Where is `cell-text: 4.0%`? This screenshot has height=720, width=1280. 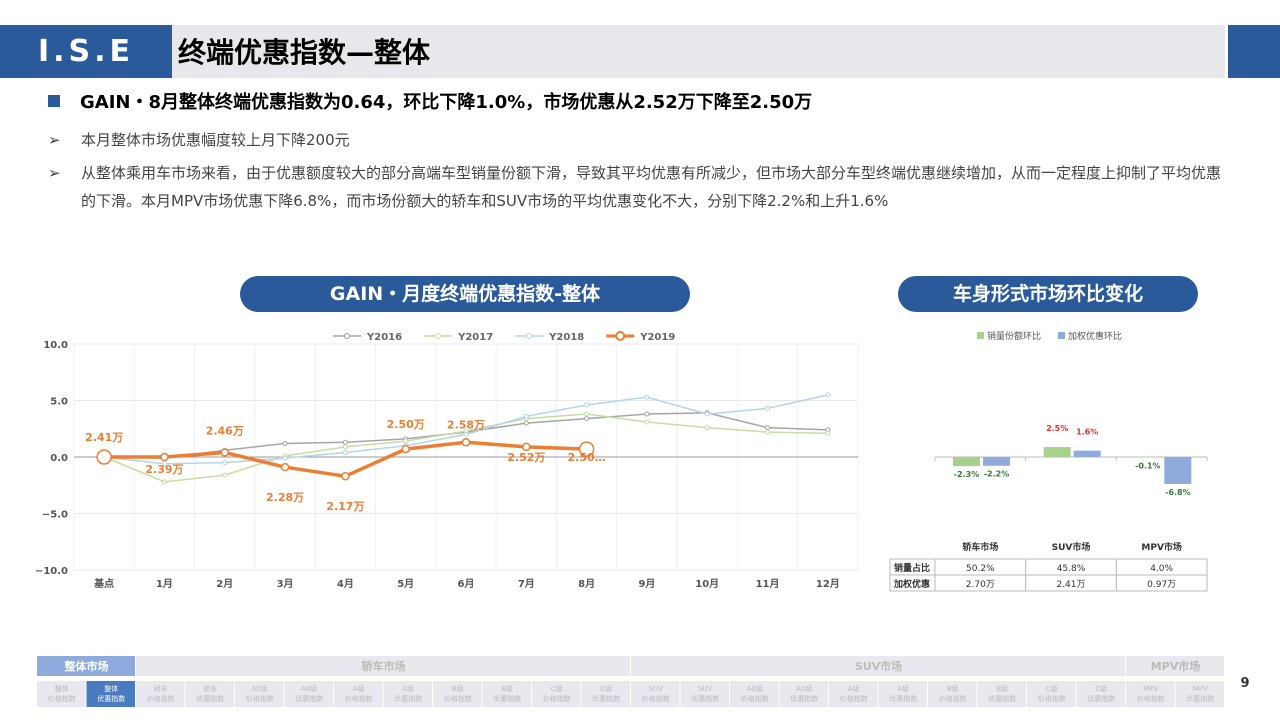 cell-text: 4.0% is located at coordinates (1161, 569).